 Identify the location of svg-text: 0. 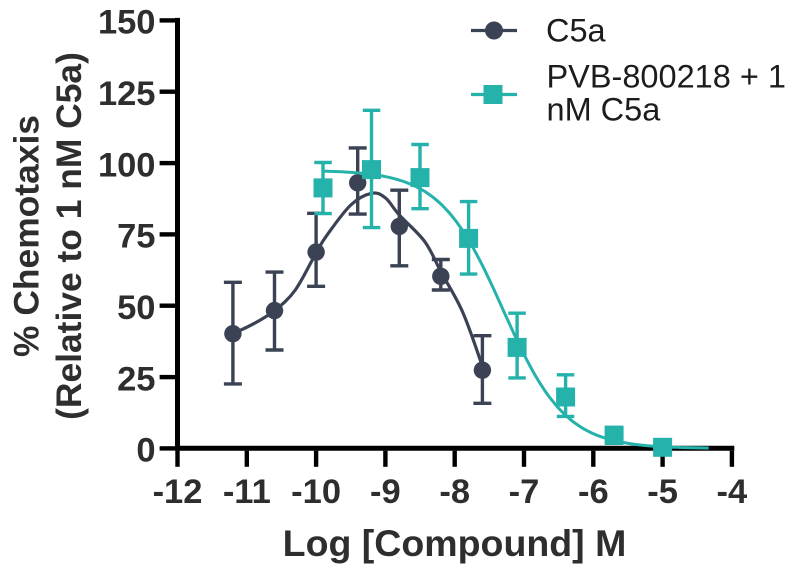
(145, 451).